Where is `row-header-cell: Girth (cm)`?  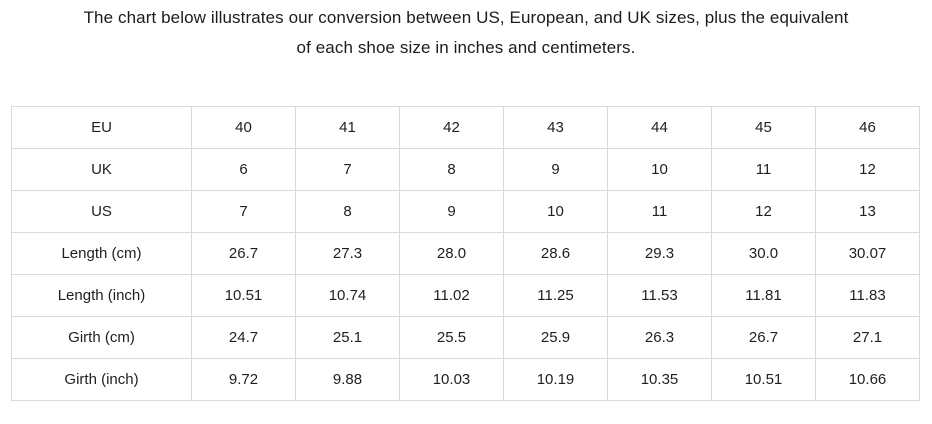
row-header-cell: Girth (cm) is located at coordinates (101, 337).